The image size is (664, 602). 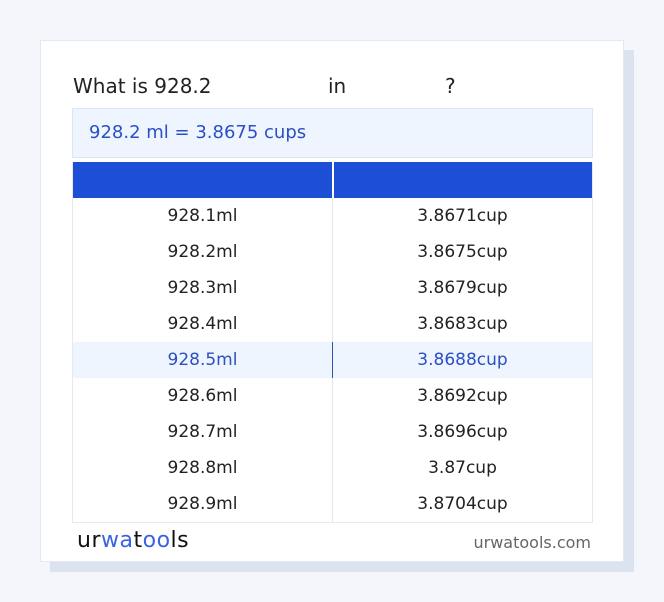 I want to click on table-row: 928.1ml 3.8671cup, so click(x=332, y=216).